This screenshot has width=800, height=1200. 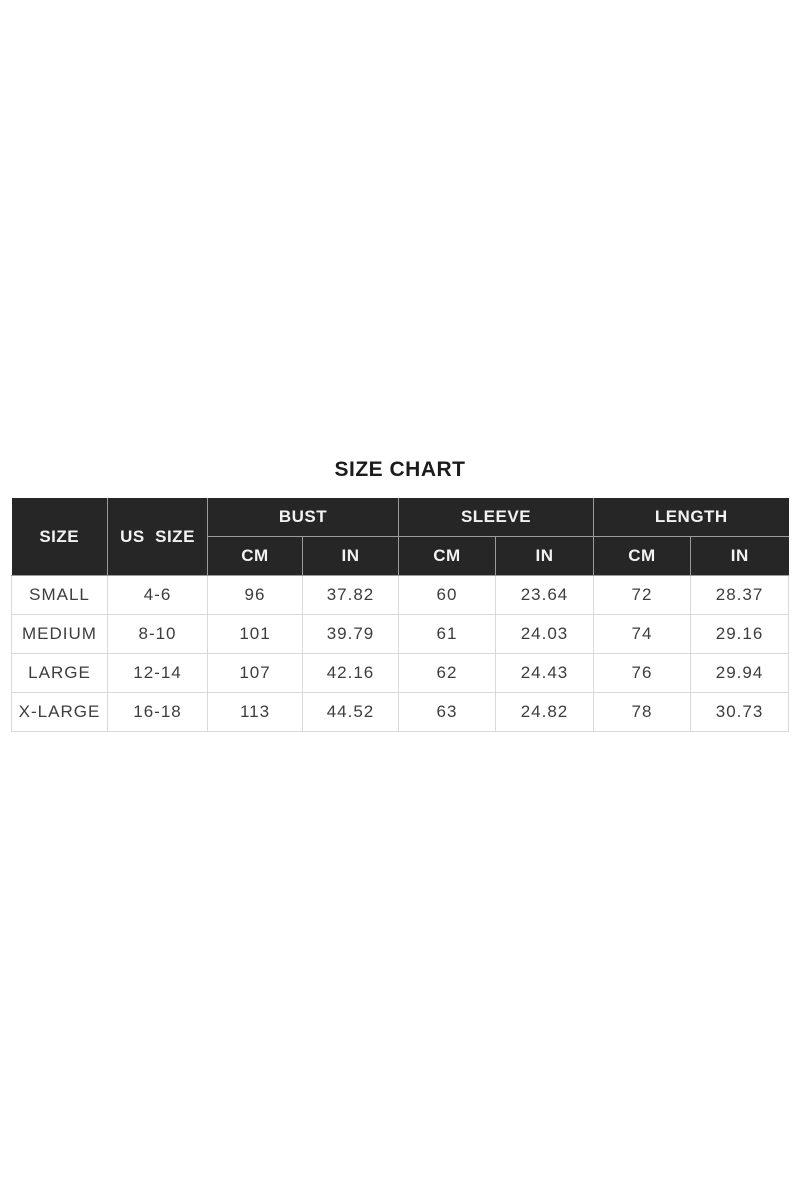 I want to click on cell-us-size: 4-6, so click(x=157, y=595).